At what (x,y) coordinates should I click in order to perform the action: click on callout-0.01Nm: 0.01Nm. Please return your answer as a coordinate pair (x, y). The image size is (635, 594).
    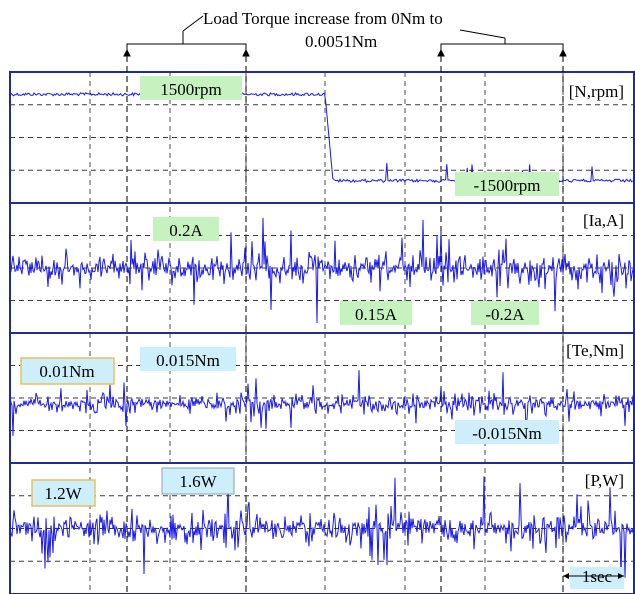
    Looking at the image, I should click on (67, 371).